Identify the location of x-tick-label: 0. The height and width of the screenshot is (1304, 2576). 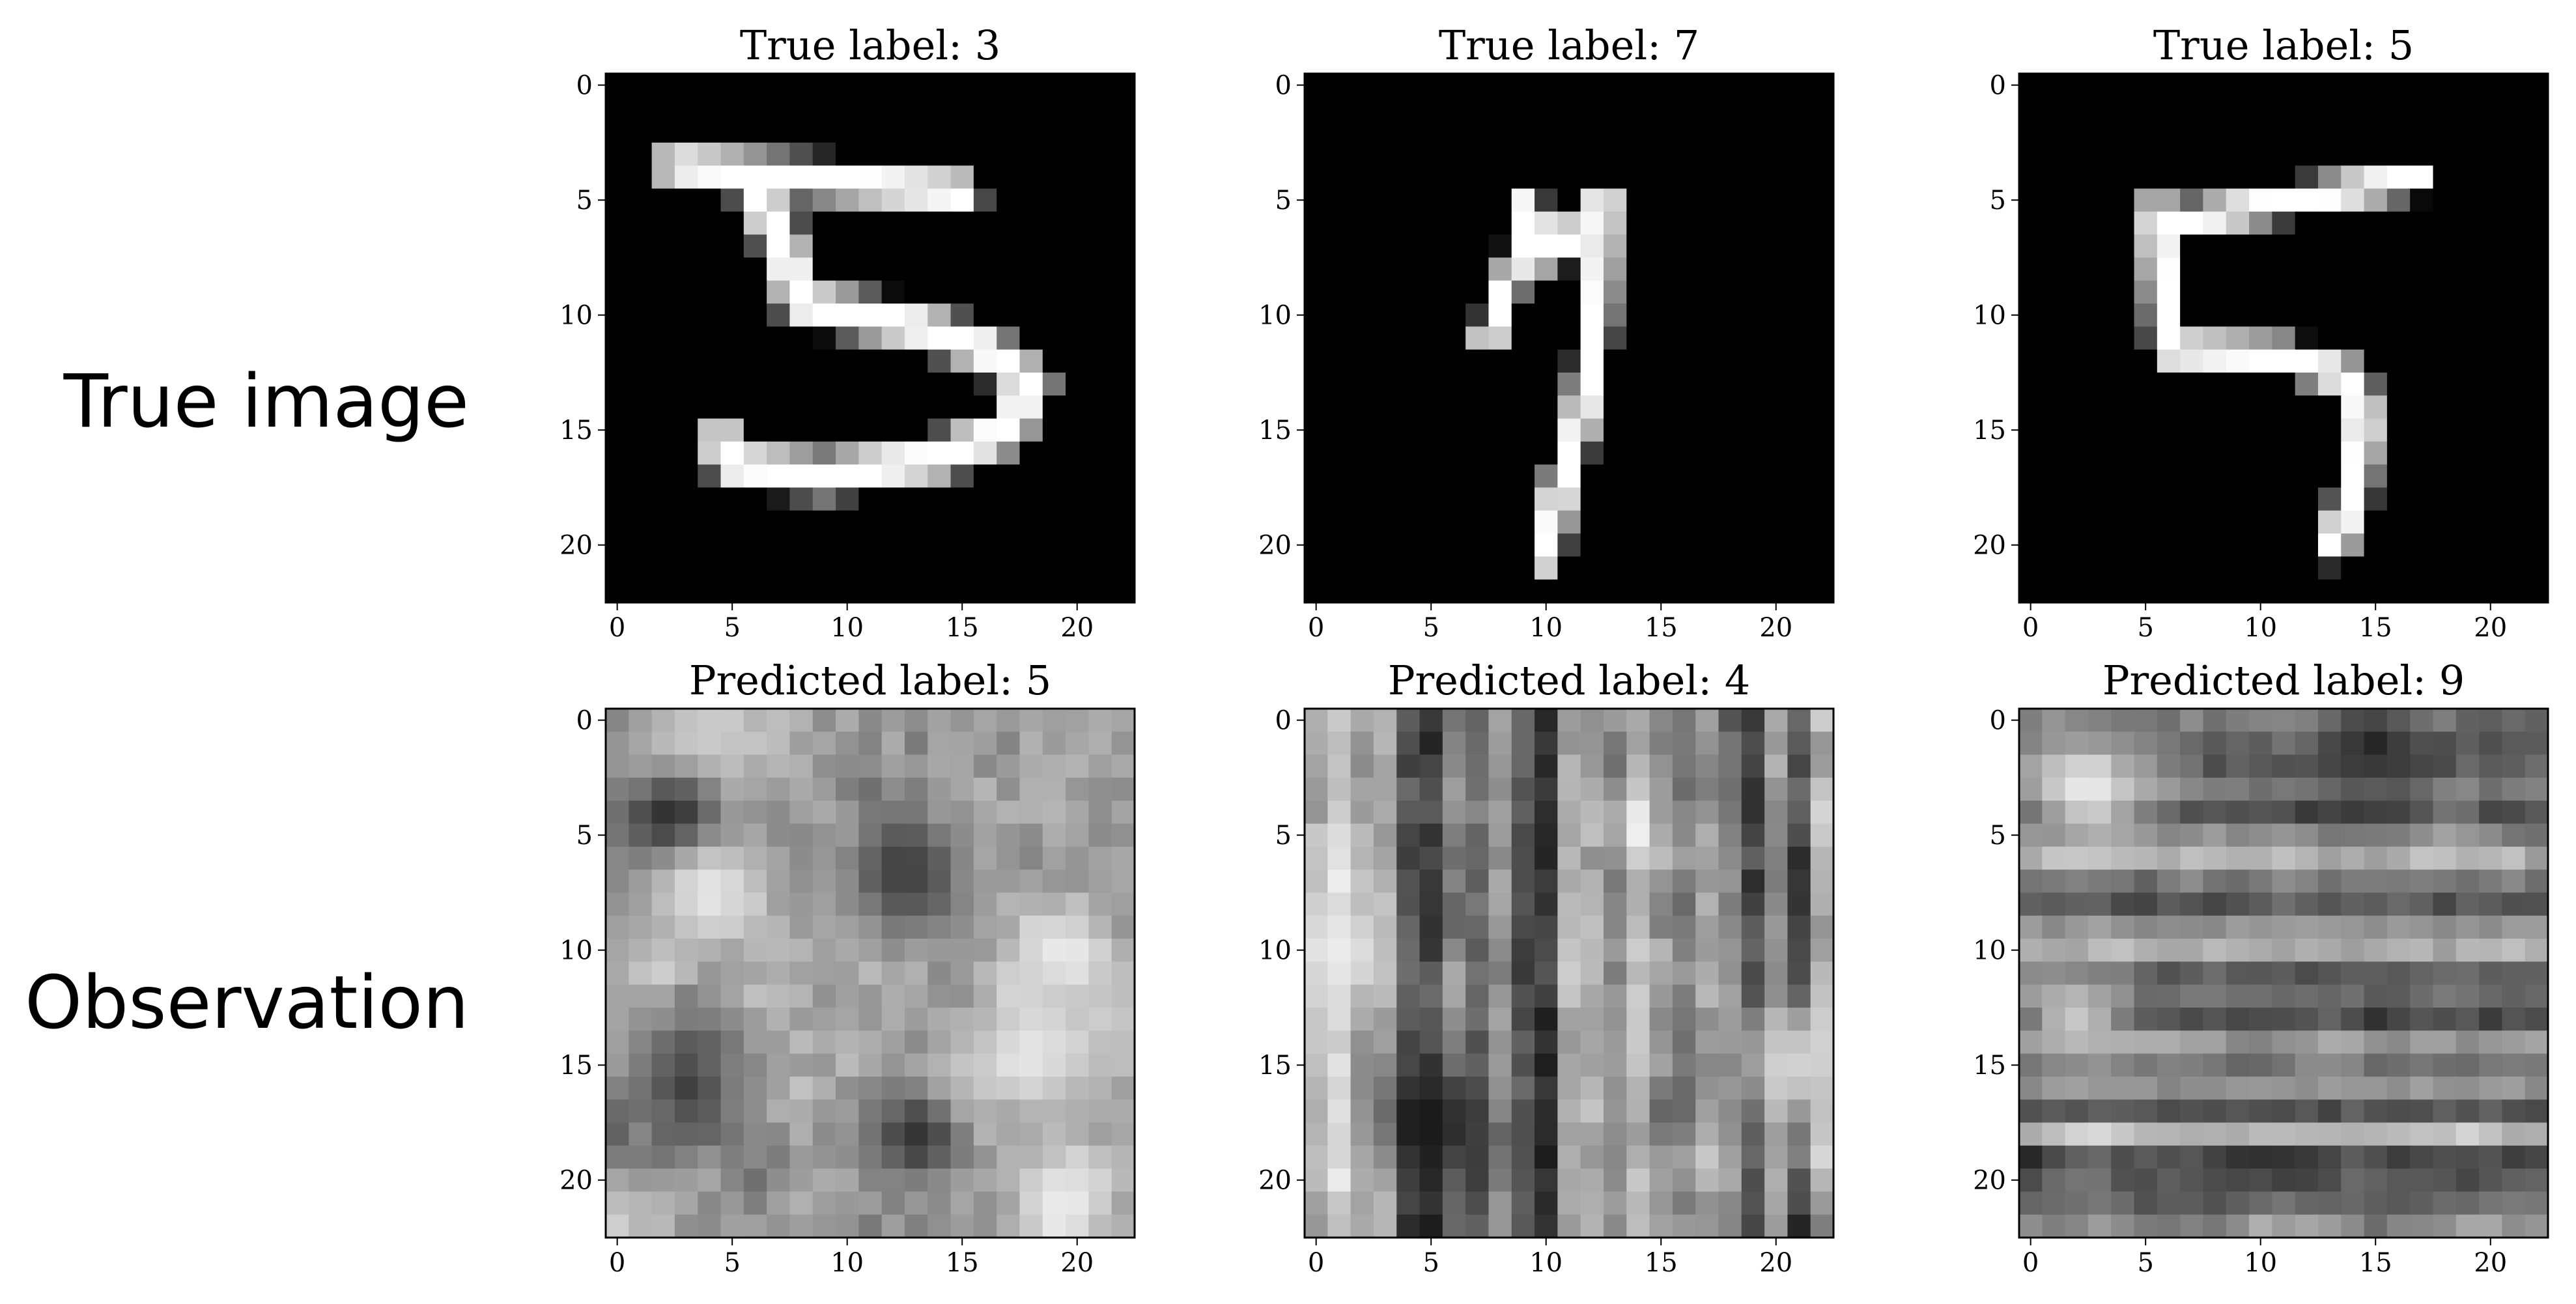
(2030, 1263).